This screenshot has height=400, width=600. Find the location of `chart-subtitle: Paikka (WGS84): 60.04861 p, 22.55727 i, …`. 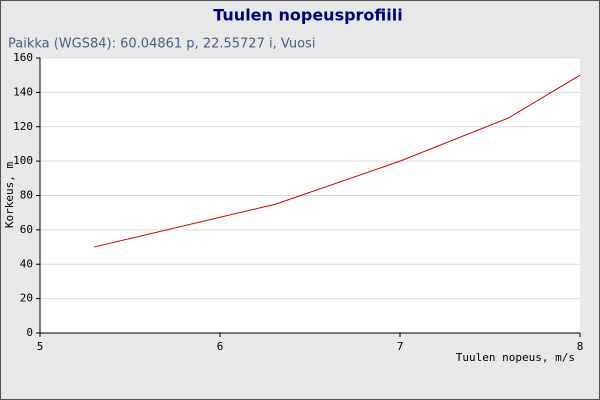

chart-subtitle: Paikka (WGS84): 60.04861 p, 22.55727 i, … is located at coordinates (161, 44).